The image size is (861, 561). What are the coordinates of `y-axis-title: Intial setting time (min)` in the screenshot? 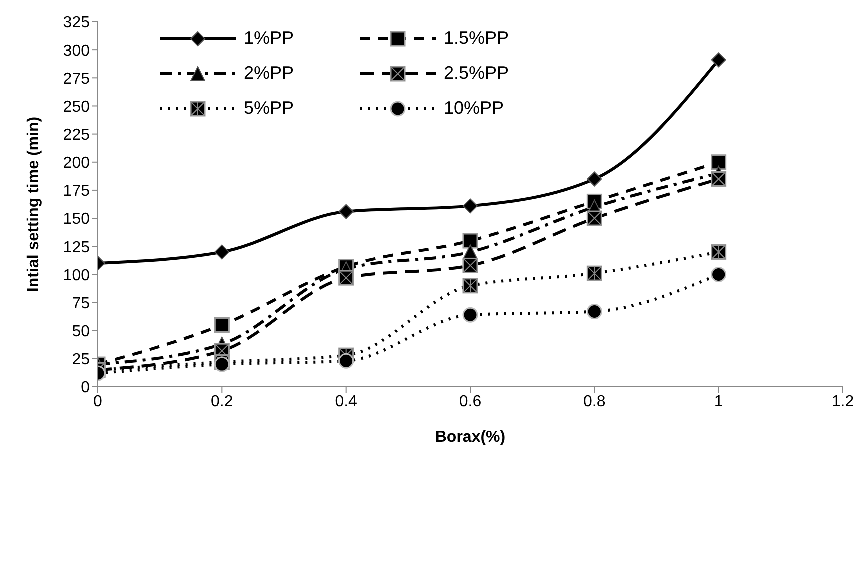 It's located at (34, 204).